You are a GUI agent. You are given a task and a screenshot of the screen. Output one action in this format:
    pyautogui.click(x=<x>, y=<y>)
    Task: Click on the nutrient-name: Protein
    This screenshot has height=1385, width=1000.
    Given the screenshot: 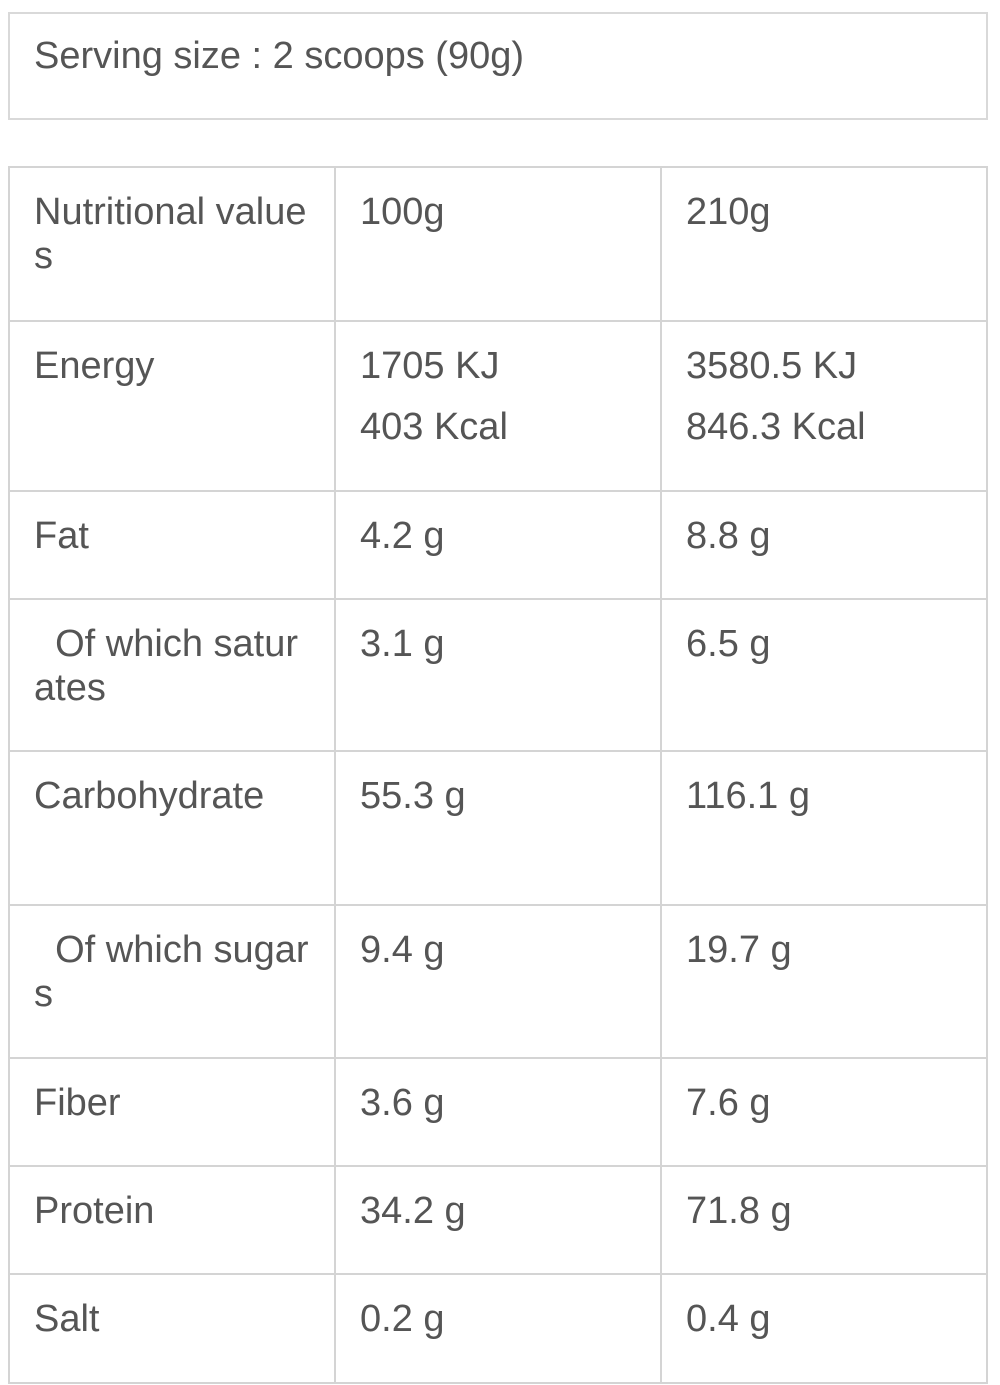 What is the action you would take?
    pyautogui.click(x=172, y=1220)
    